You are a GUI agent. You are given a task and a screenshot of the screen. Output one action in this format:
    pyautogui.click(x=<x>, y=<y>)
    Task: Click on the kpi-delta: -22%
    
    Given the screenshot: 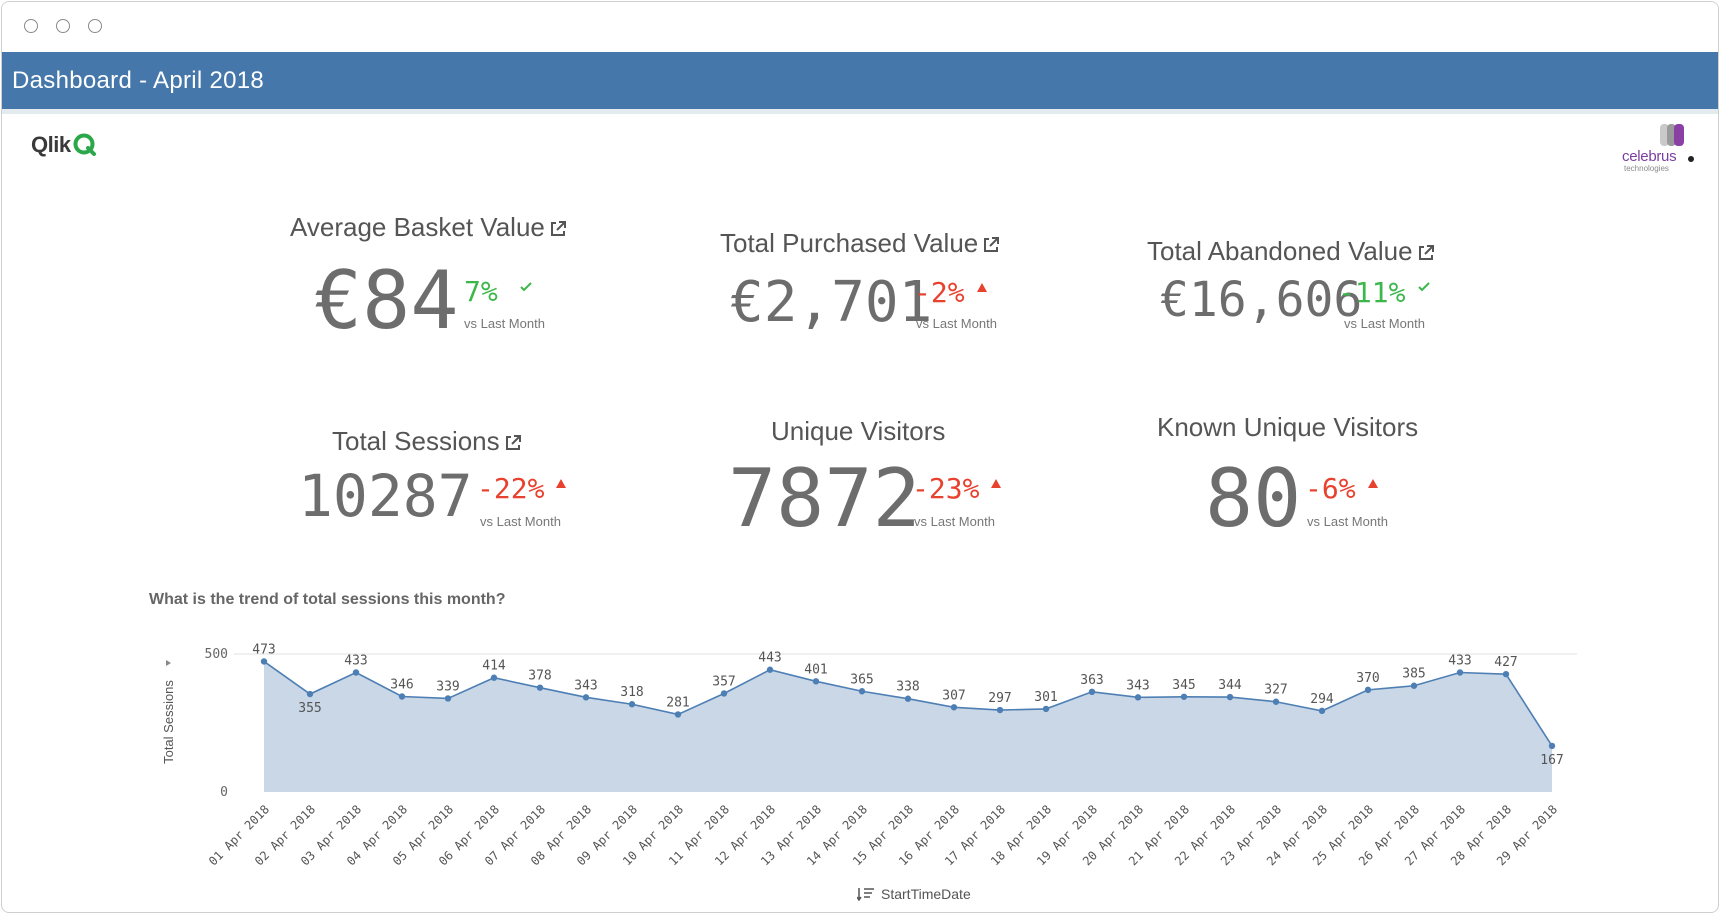 What is the action you would take?
    pyautogui.click(x=511, y=488)
    